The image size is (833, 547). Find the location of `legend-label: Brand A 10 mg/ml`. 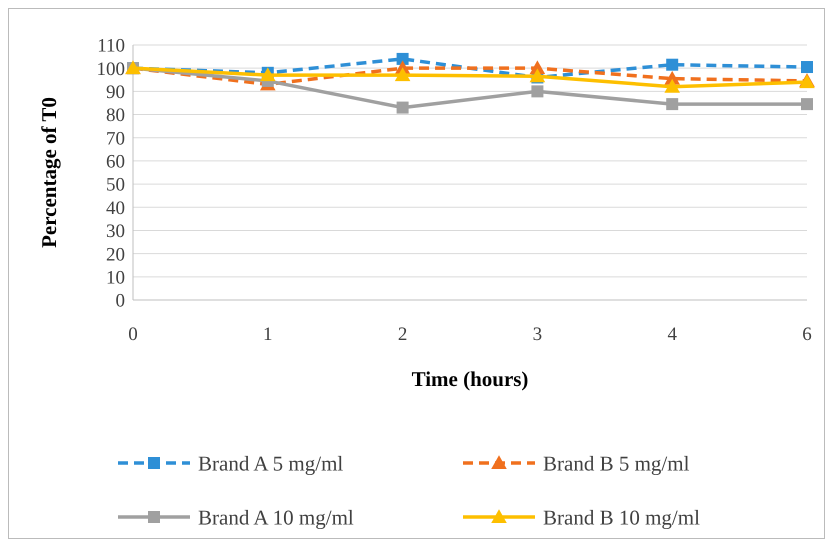

legend-label: Brand A 10 mg/ml is located at coordinates (276, 517).